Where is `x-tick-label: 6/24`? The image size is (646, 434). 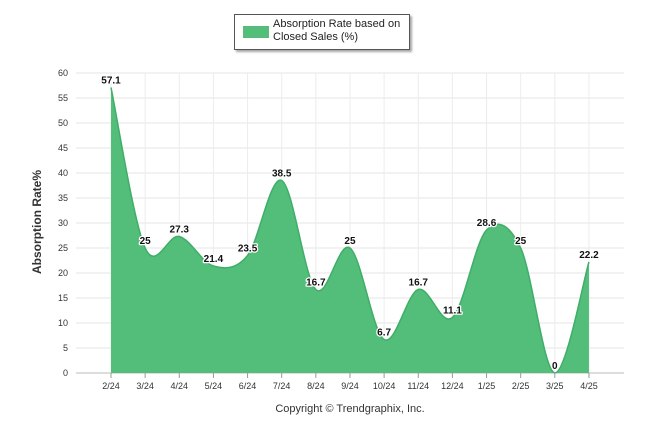 x-tick-label: 6/24 is located at coordinates (248, 386).